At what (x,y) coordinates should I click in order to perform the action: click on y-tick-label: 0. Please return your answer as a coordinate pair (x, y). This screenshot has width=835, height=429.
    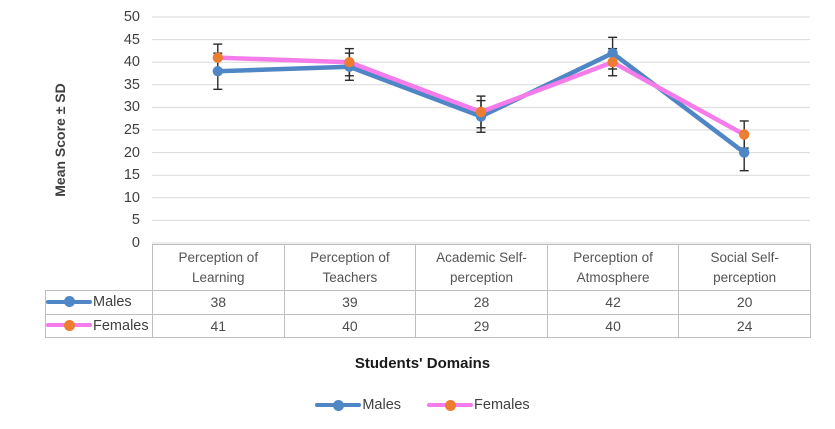
    Looking at the image, I should click on (135, 243).